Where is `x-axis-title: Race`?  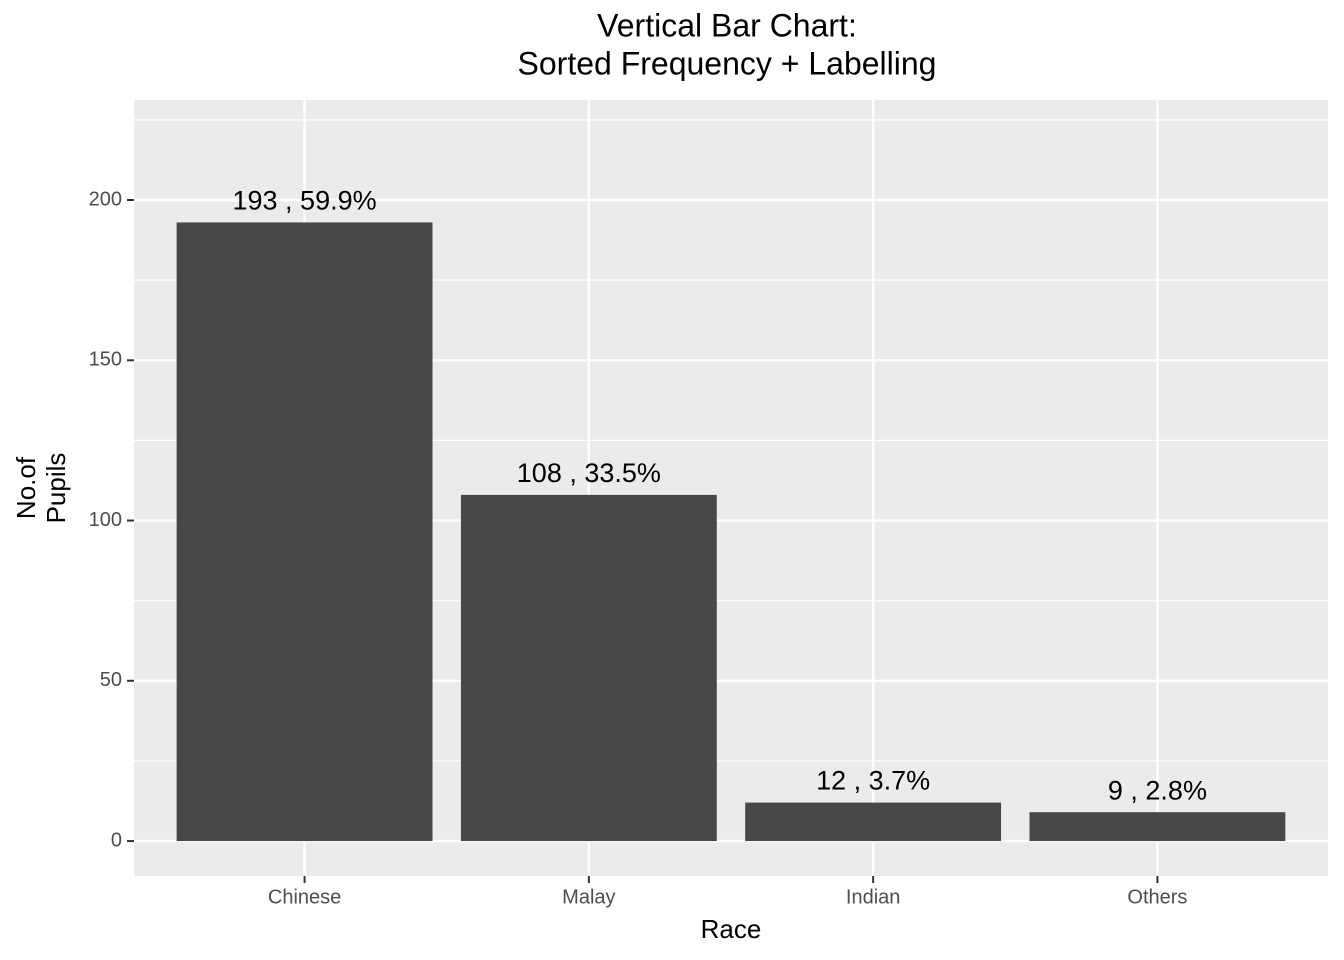 x-axis-title: Race is located at coordinates (731, 929).